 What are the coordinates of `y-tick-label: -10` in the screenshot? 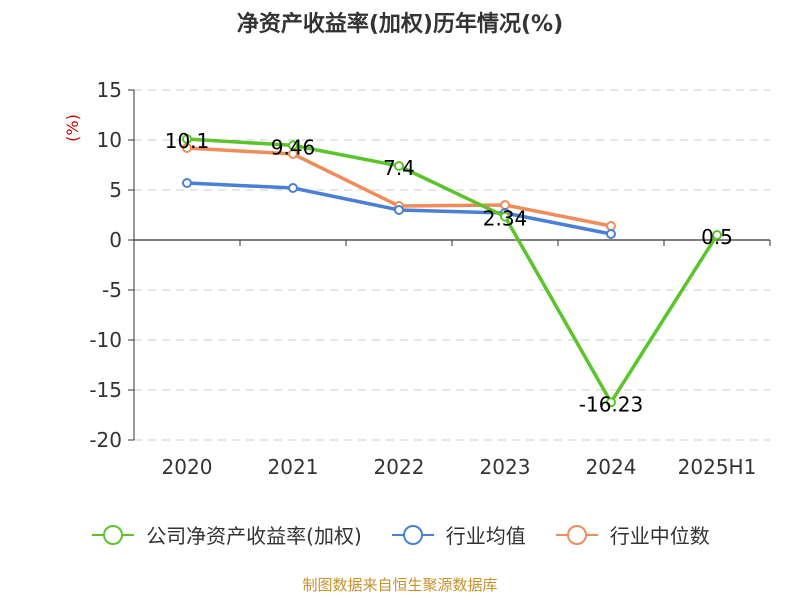 It's located at (105, 340).